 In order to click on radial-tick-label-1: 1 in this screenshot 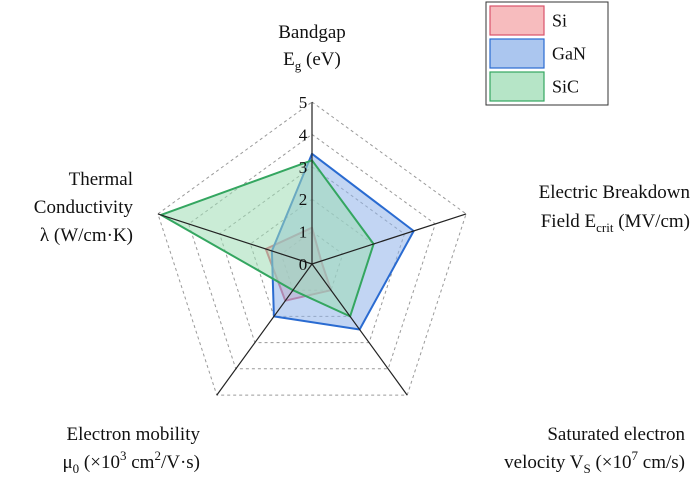, I will do `click(303, 232)`.